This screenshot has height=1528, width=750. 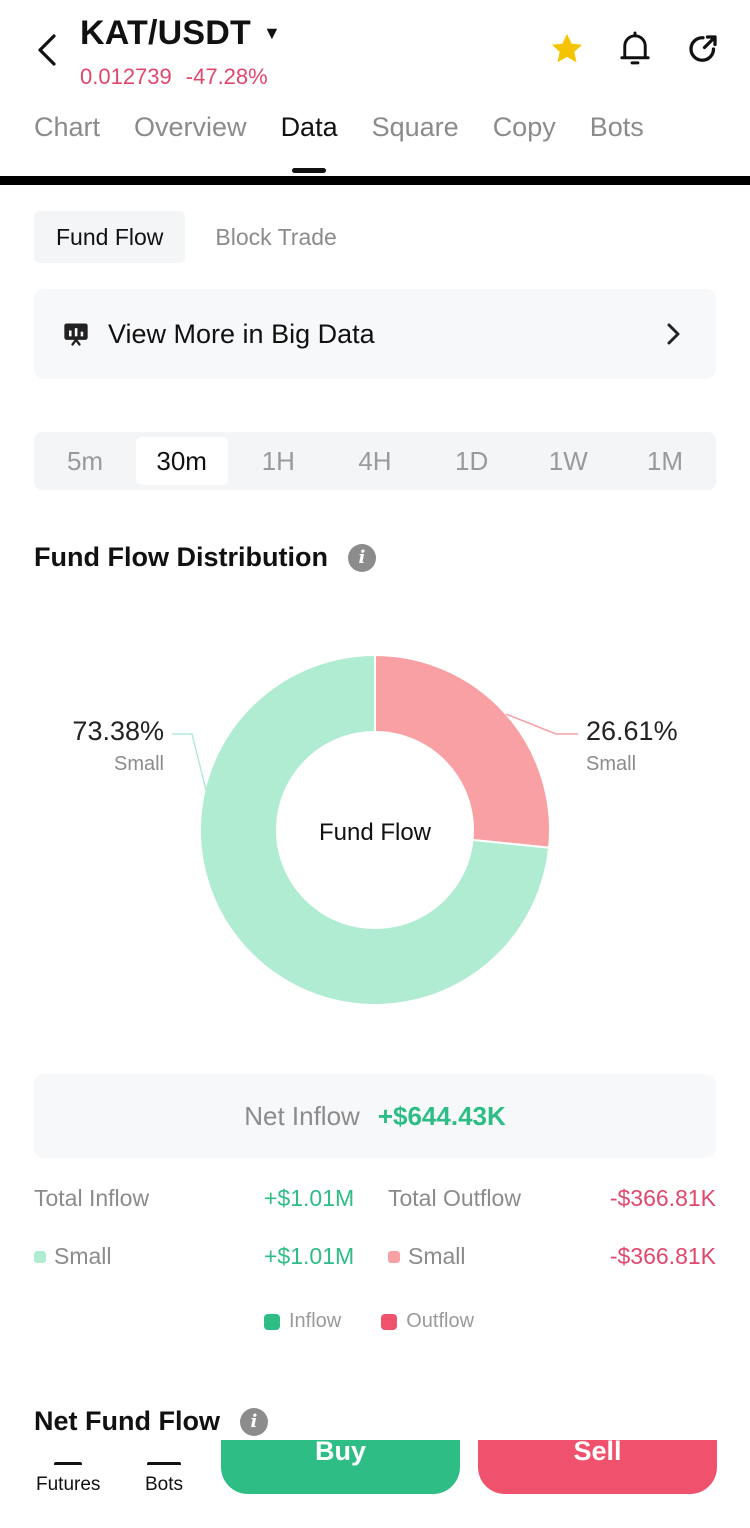 I want to click on buy-button: Buy, so click(x=340, y=1467).